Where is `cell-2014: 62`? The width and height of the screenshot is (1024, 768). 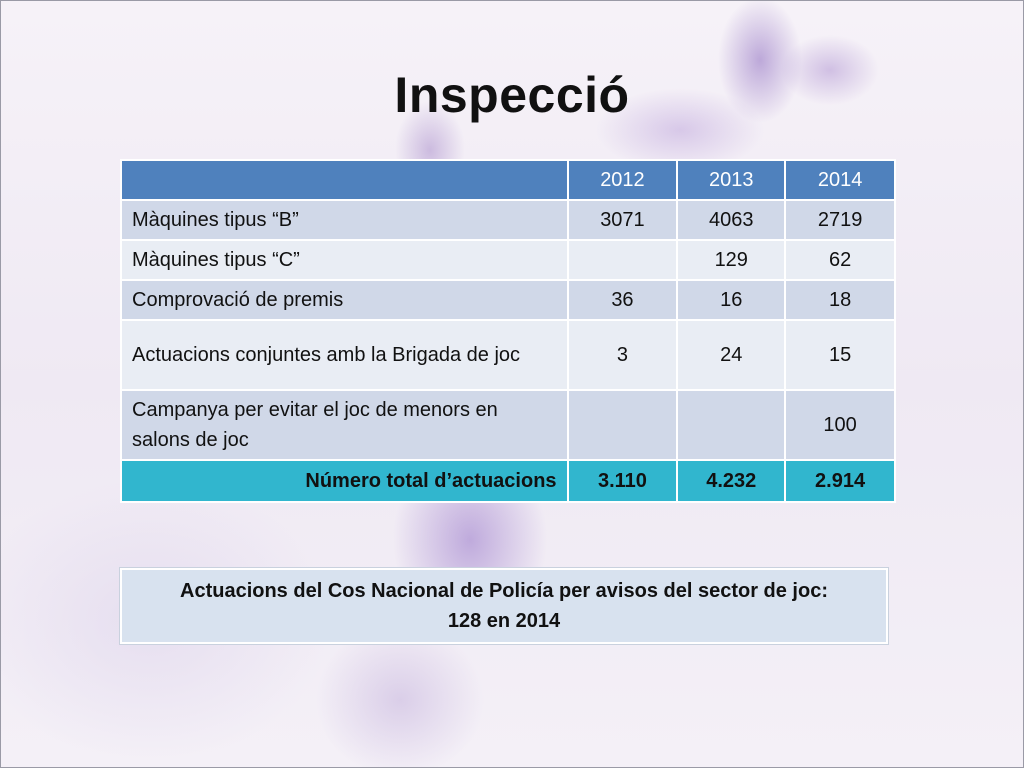
cell-2014: 62 is located at coordinates (840, 260).